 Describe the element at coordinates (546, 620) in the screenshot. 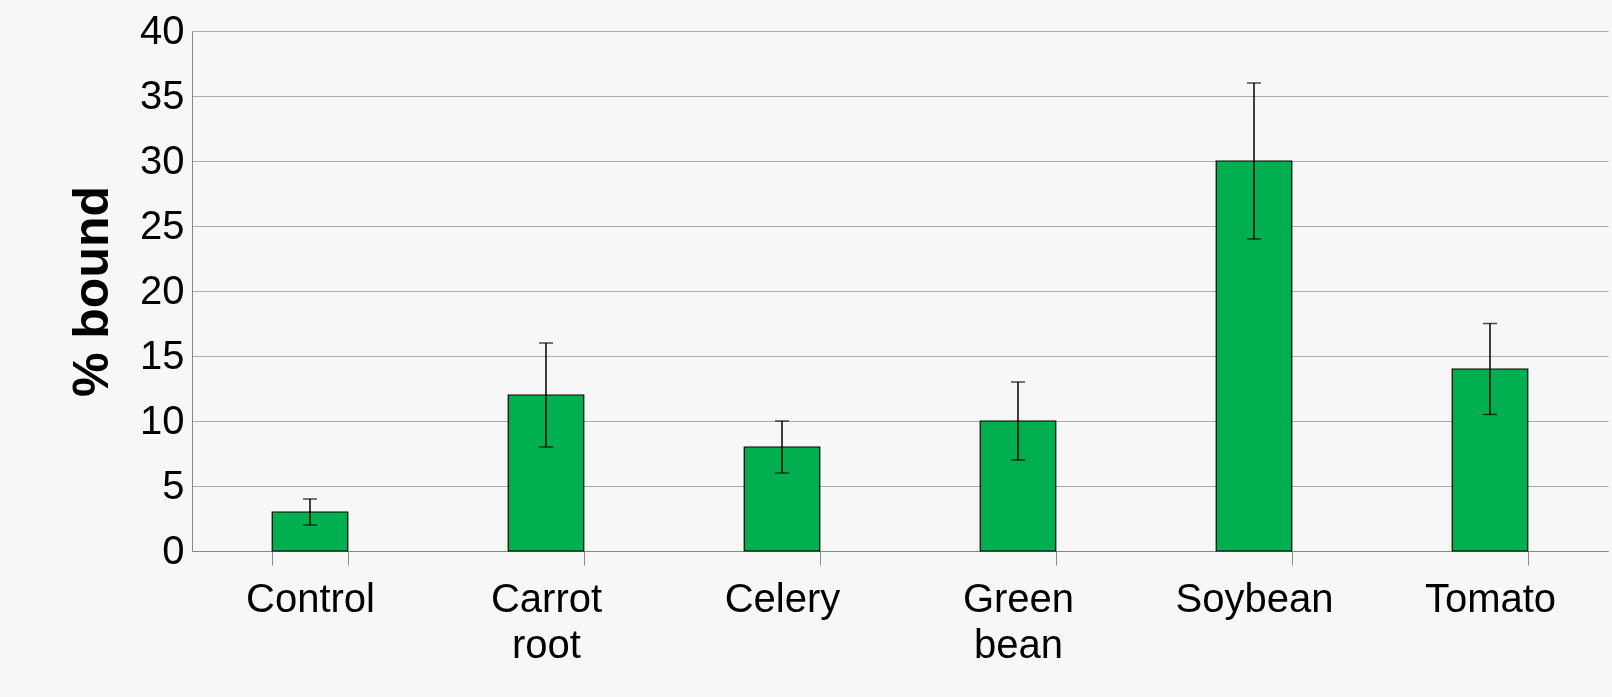

I see `x-tick-label: Carrot root` at that location.